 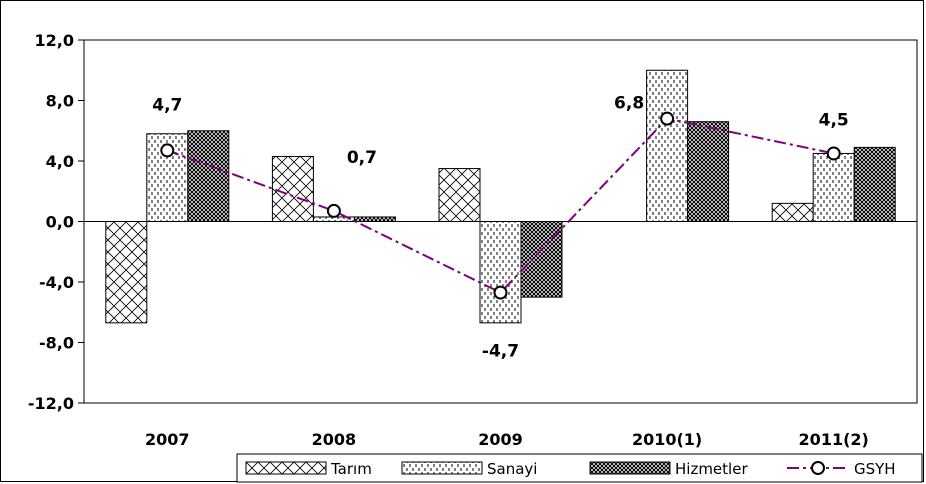 I want to click on x-tick-label: 2010(1), so click(x=667, y=439).